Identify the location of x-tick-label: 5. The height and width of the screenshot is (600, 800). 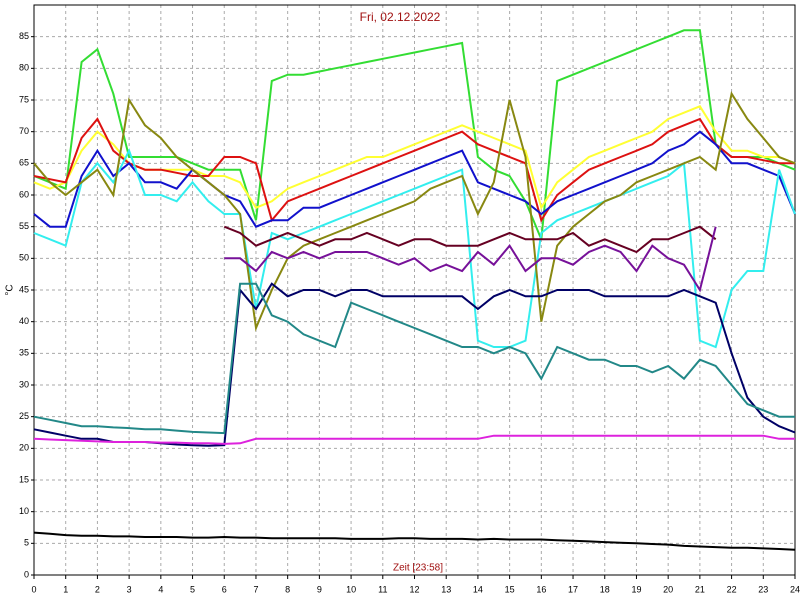
(192, 589).